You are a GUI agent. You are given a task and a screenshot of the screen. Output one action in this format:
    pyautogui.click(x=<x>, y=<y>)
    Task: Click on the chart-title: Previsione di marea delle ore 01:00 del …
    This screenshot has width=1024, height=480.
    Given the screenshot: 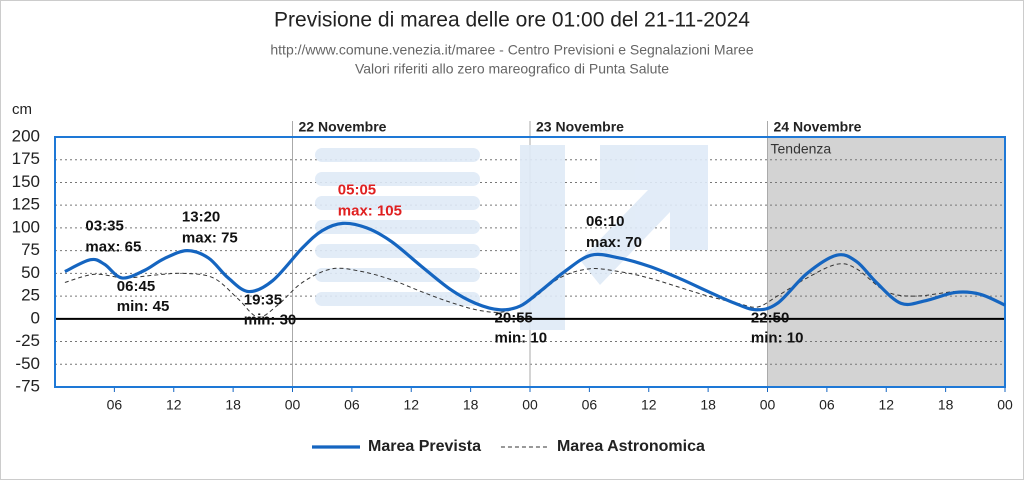 What is the action you would take?
    pyautogui.click(x=512, y=20)
    